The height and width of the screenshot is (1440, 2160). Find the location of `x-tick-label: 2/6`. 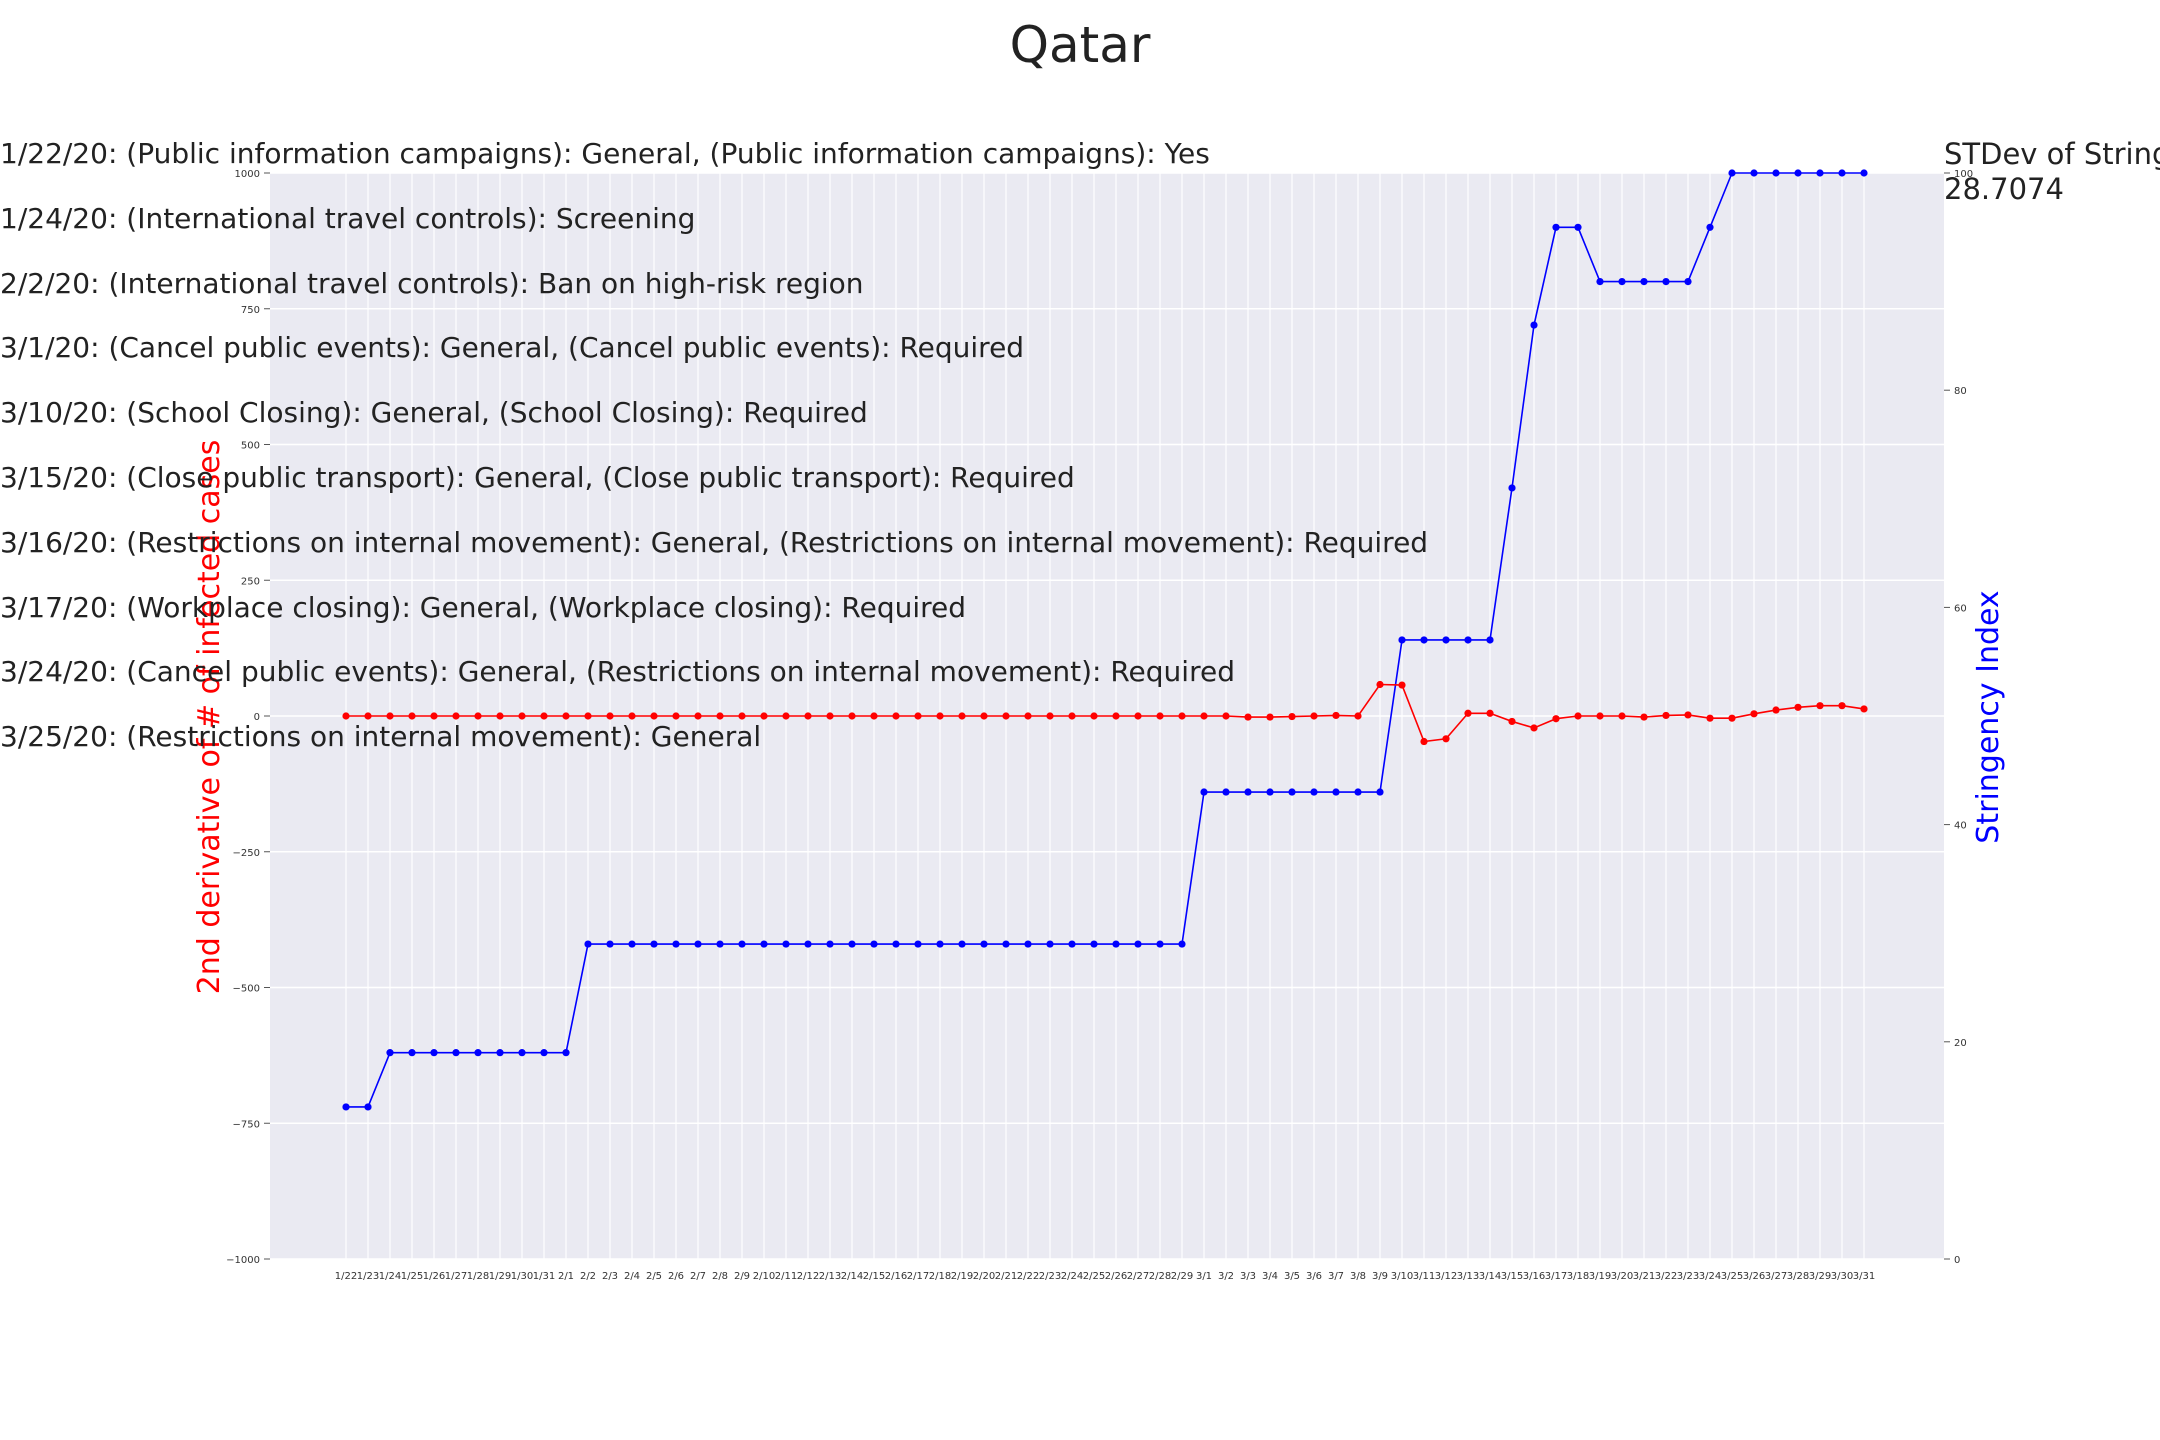

x-tick-label: 2/6 is located at coordinates (676, 1276).